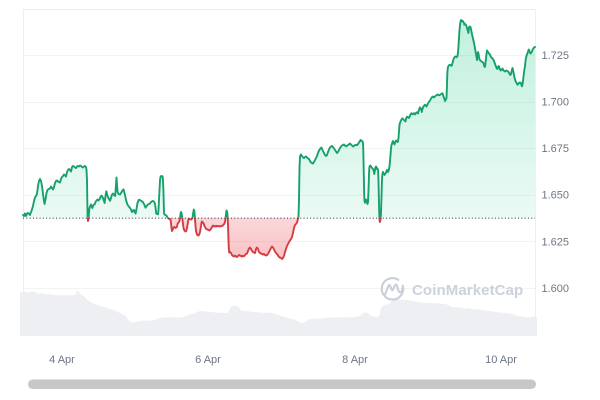  Describe the element at coordinates (556, 196) in the screenshot. I see `svg-text: 1.650` at that location.